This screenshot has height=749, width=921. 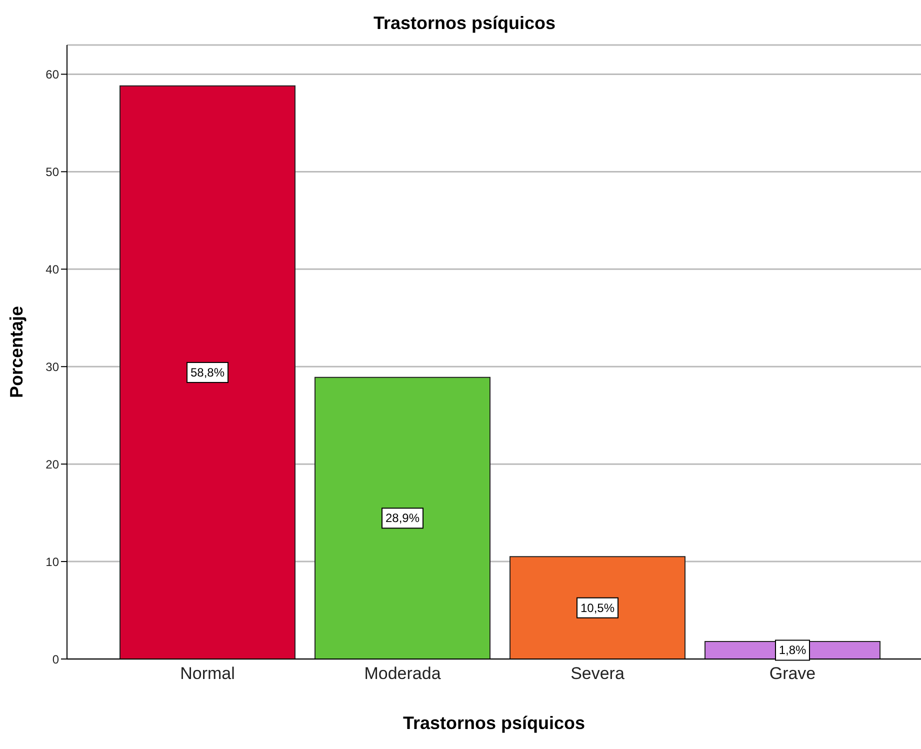 I want to click on y-axis-title: Porcentaje, so click(x=16, y=352).